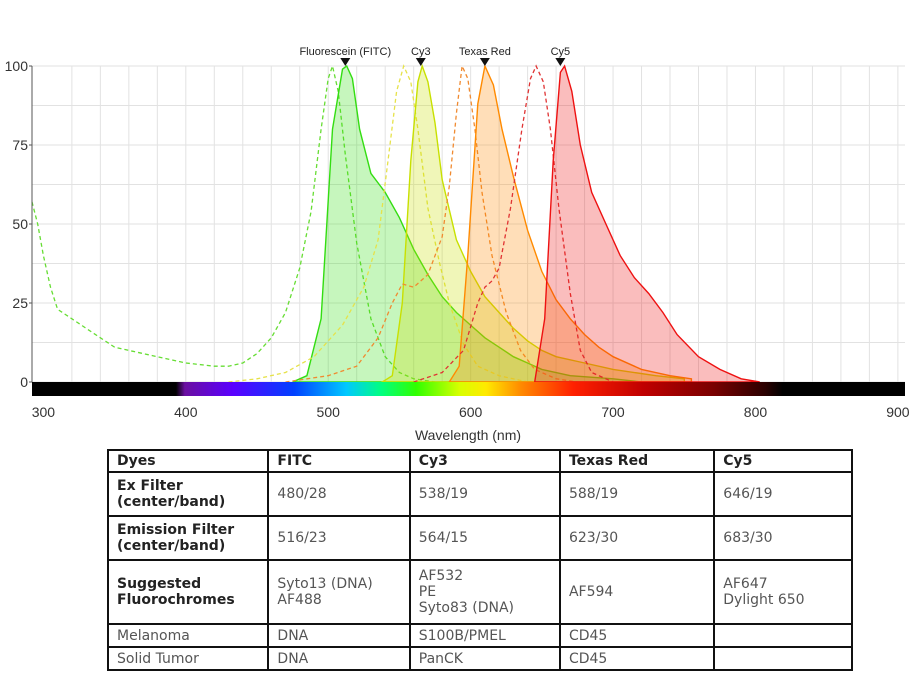 This screenshot has width=914, height=692. Describe the element at coordinates (484, 461) in the screenshot. I see `header-cy3: Cy3` at that location.